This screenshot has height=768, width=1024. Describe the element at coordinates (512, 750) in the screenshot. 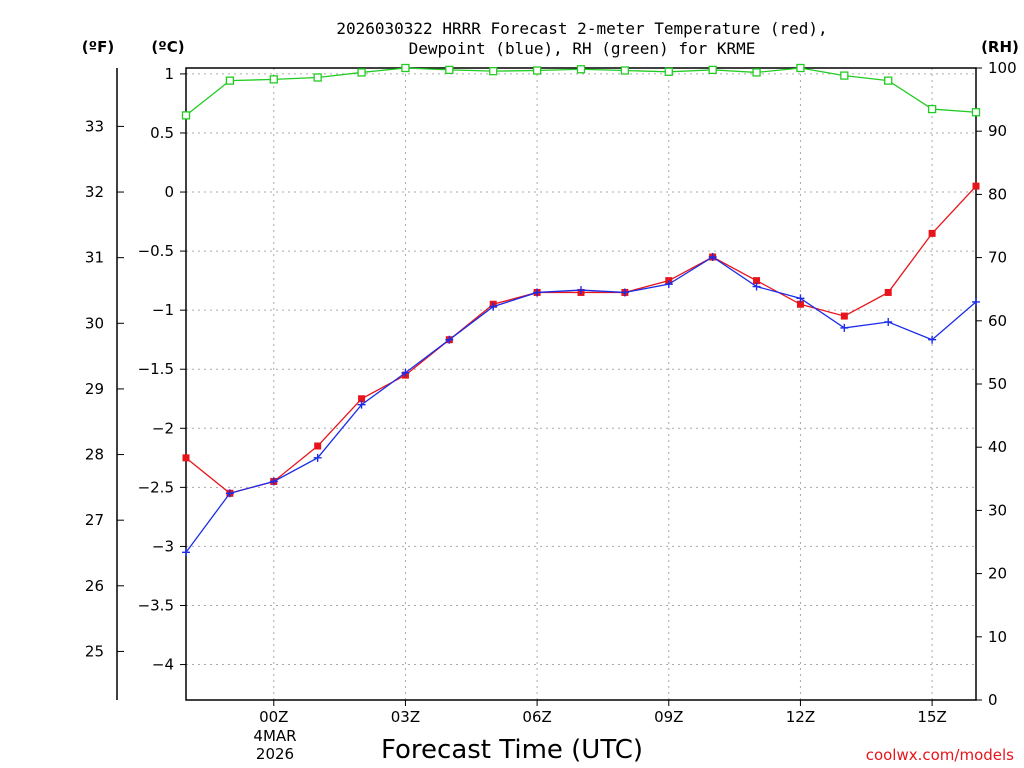

I see `x-axis-title: Forecast Time (UTC)` at that location.